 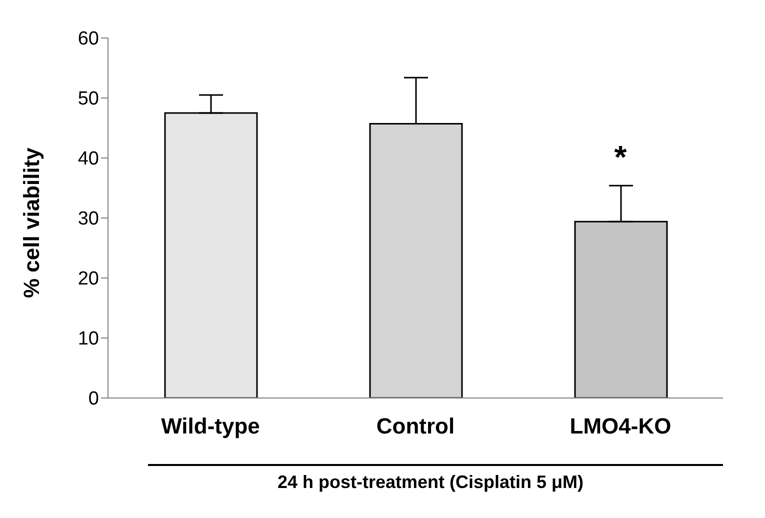 I want to click on y-tick-label: 20, so click(x=88, y=279).